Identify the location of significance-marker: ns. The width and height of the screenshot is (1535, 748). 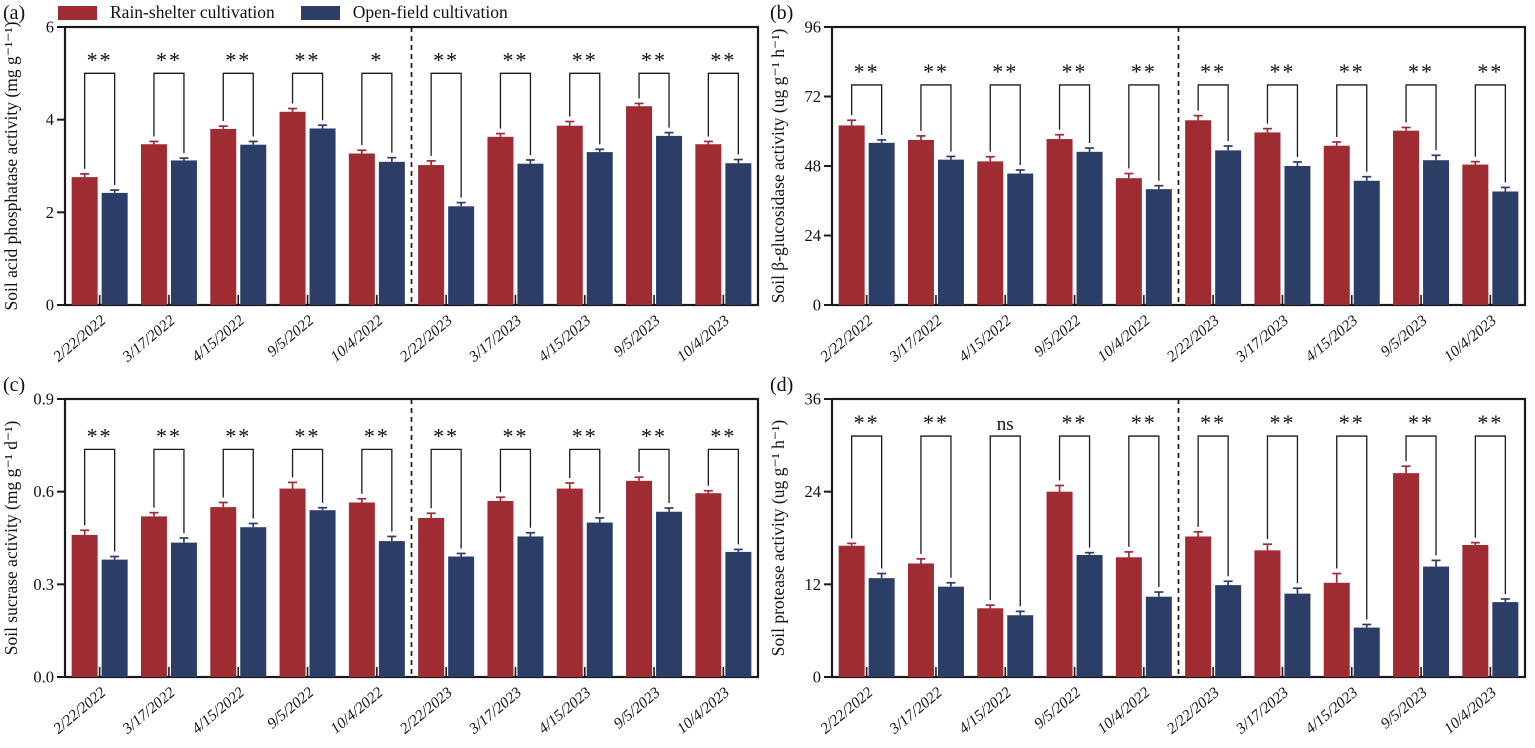
(1005, 424).